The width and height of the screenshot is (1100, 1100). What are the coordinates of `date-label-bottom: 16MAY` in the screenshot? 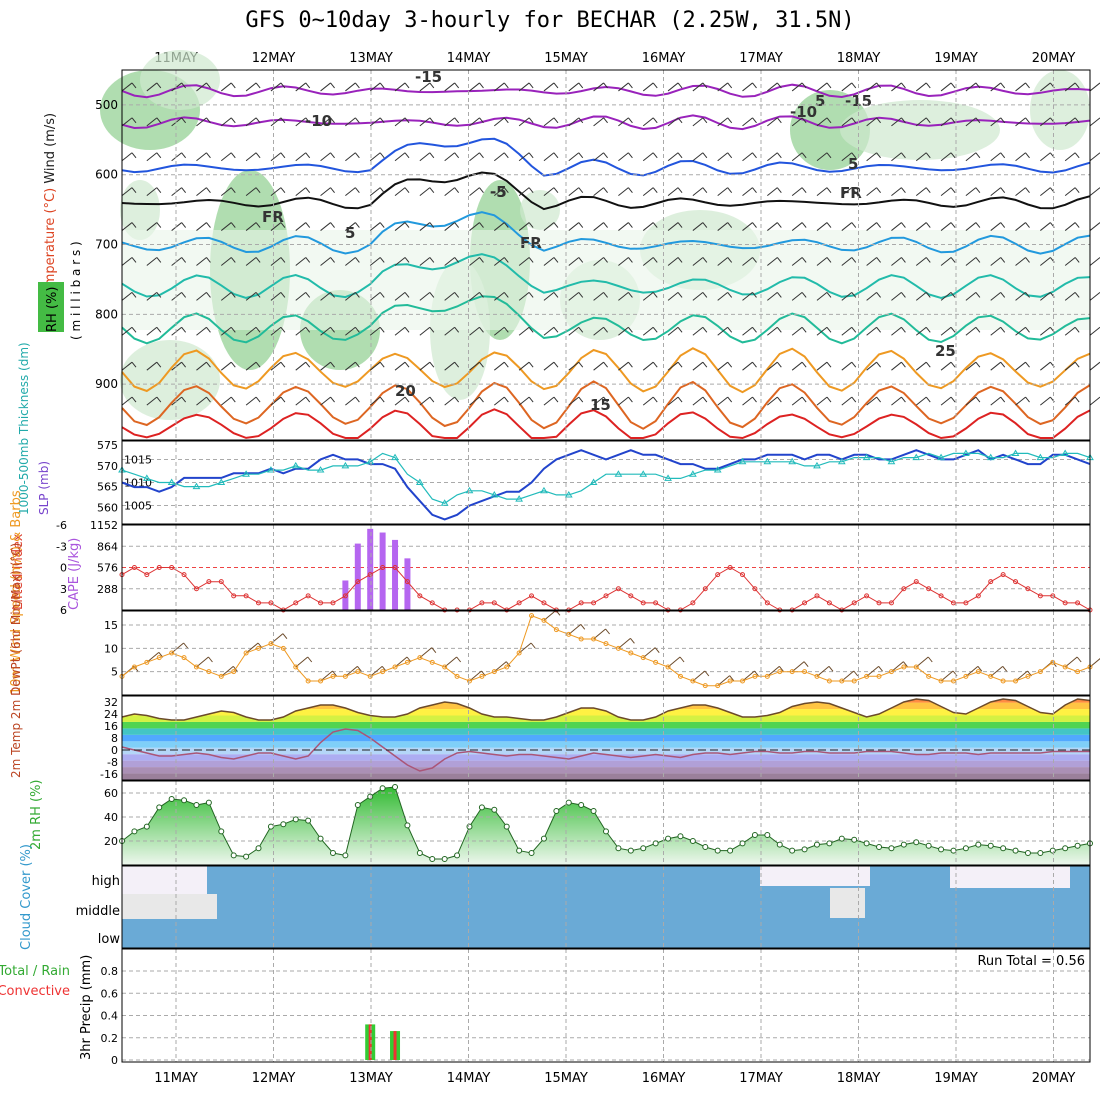 It's located at (664, 1078).